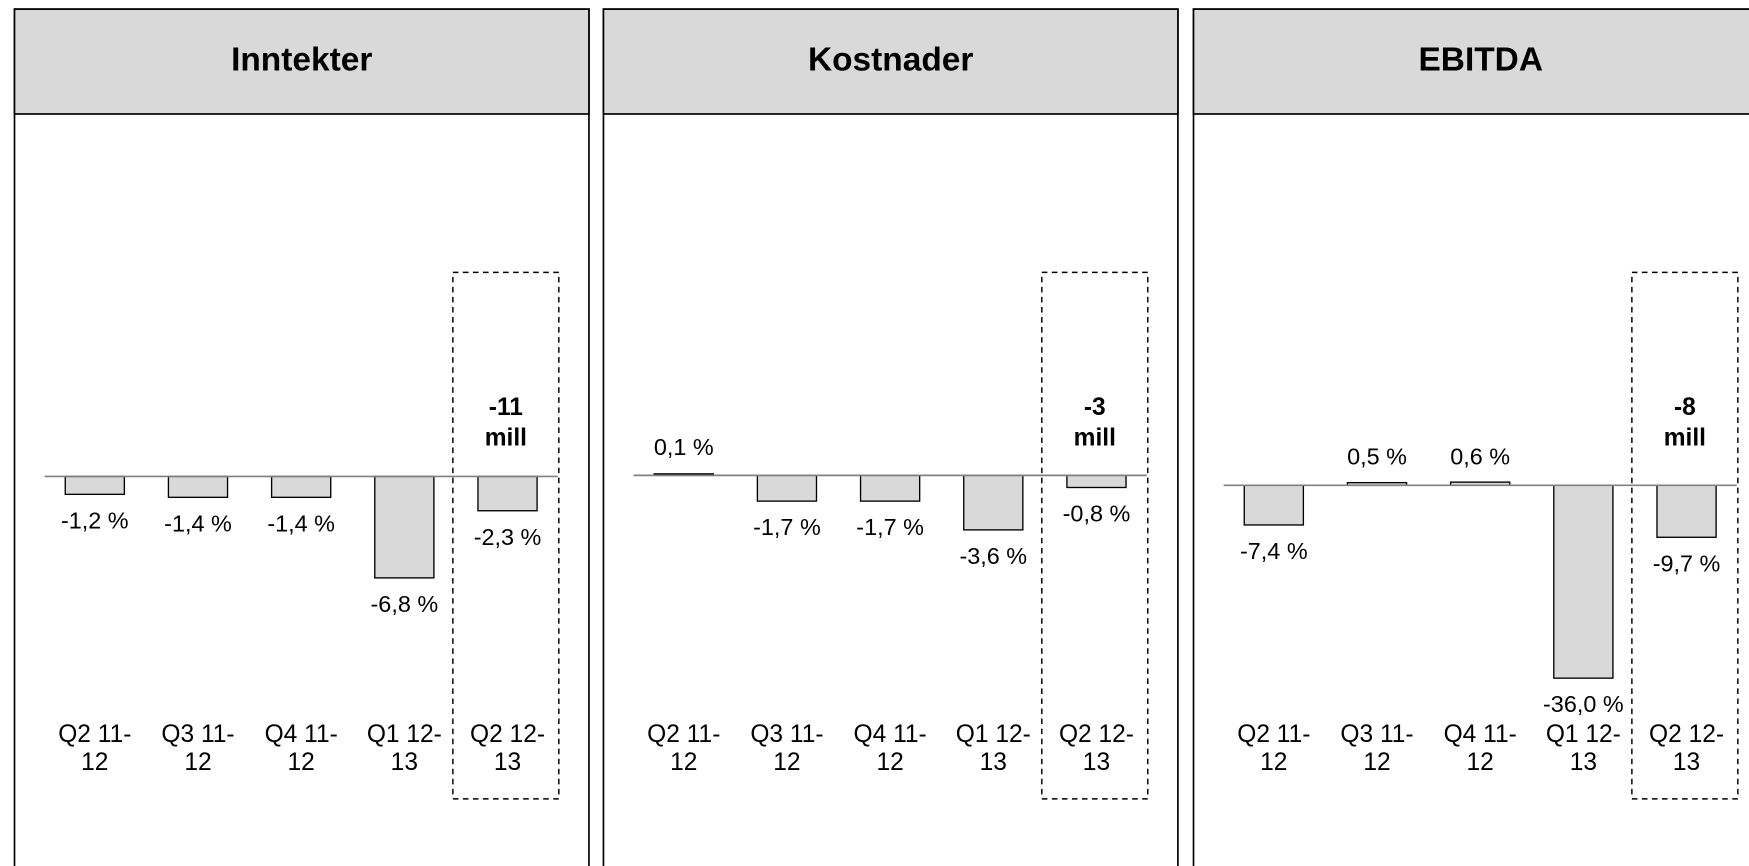 This screenshot has height=866, width=1749. What do you see at coordinates (1480, 59) in the screenshot?
I see `panel-title: EBITDA` at bounding box center [1480, 59].